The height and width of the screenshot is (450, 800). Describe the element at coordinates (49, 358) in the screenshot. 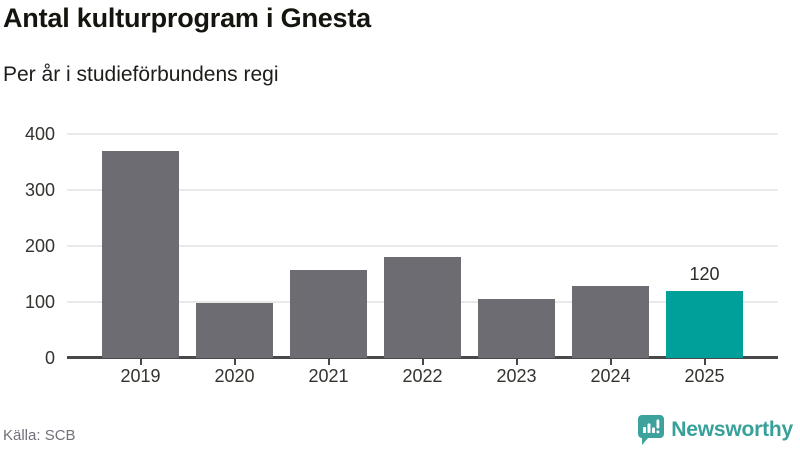

I see `y-axis-tick-label: 0` at that location.